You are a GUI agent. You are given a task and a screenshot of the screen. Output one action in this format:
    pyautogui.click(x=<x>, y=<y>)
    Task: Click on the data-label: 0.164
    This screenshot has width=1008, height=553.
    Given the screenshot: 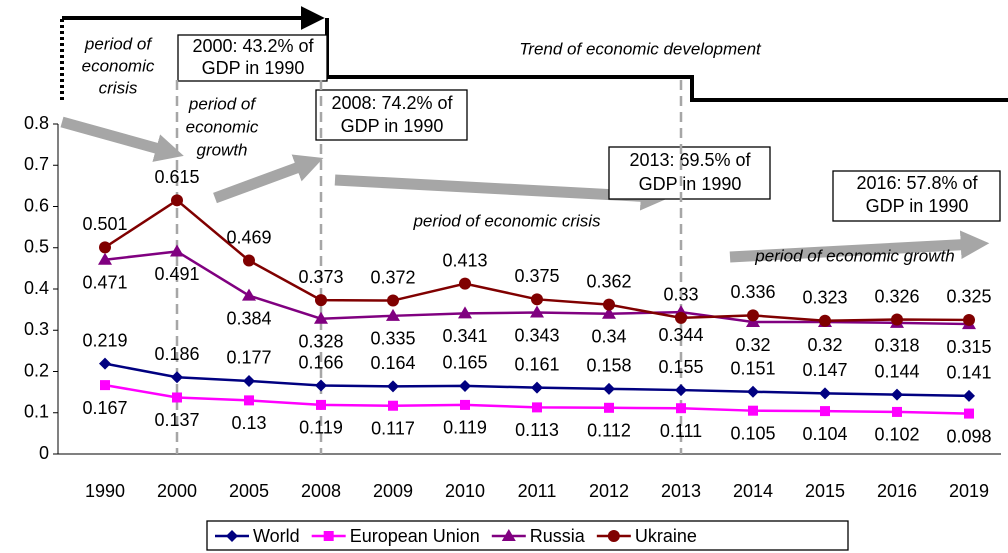 What is the action you would take?
    pyautogui.click(x=392, y=363)
    